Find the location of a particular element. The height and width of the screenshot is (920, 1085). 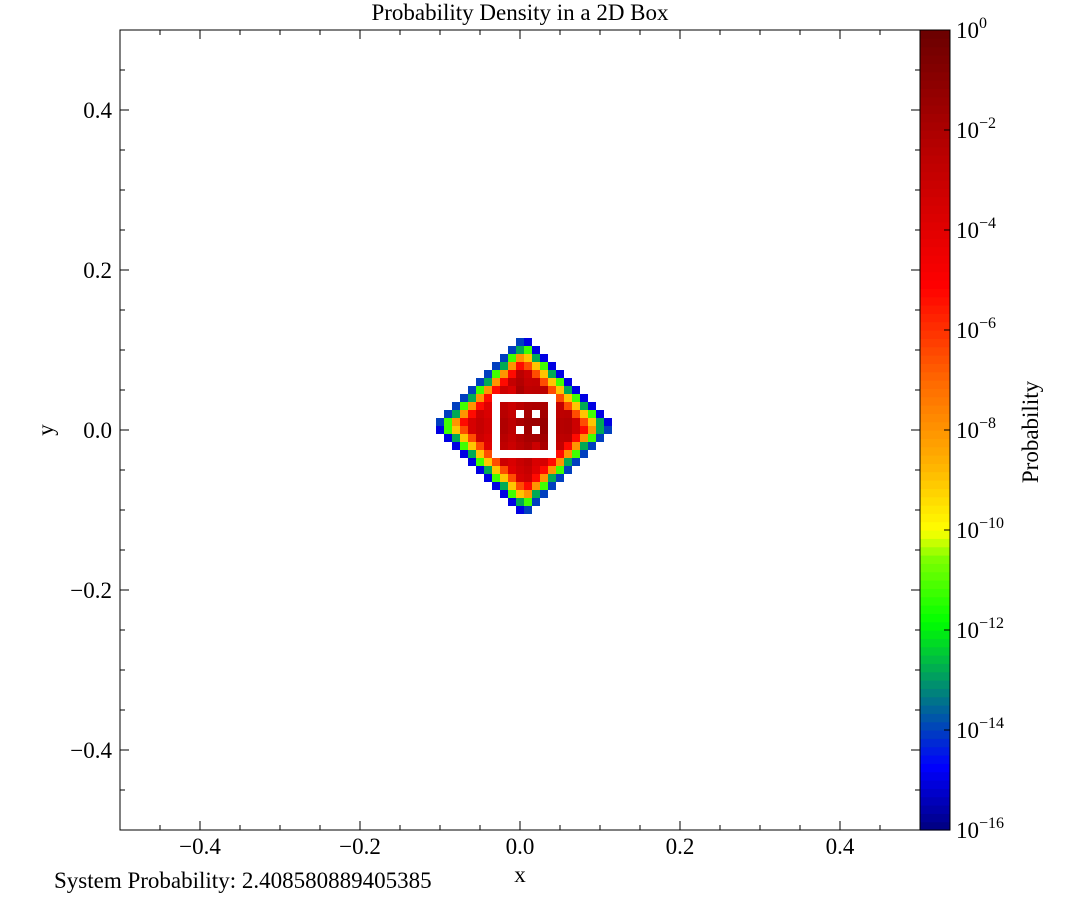

x-tick-label: 0.2 is located at coordinates (680, 846).